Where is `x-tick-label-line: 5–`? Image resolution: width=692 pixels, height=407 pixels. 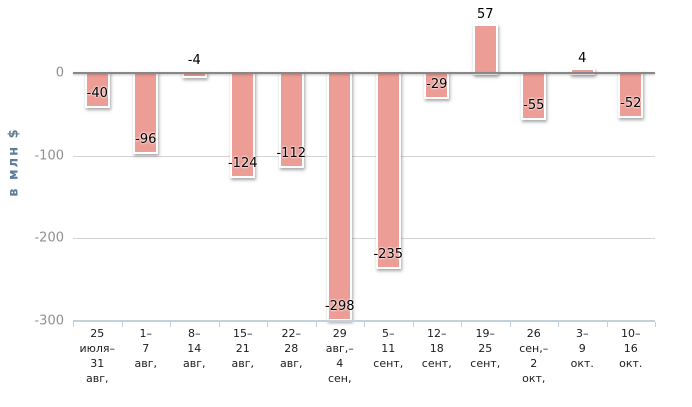 x-tick-label-line: 5– is located at coordinates (388, 333).